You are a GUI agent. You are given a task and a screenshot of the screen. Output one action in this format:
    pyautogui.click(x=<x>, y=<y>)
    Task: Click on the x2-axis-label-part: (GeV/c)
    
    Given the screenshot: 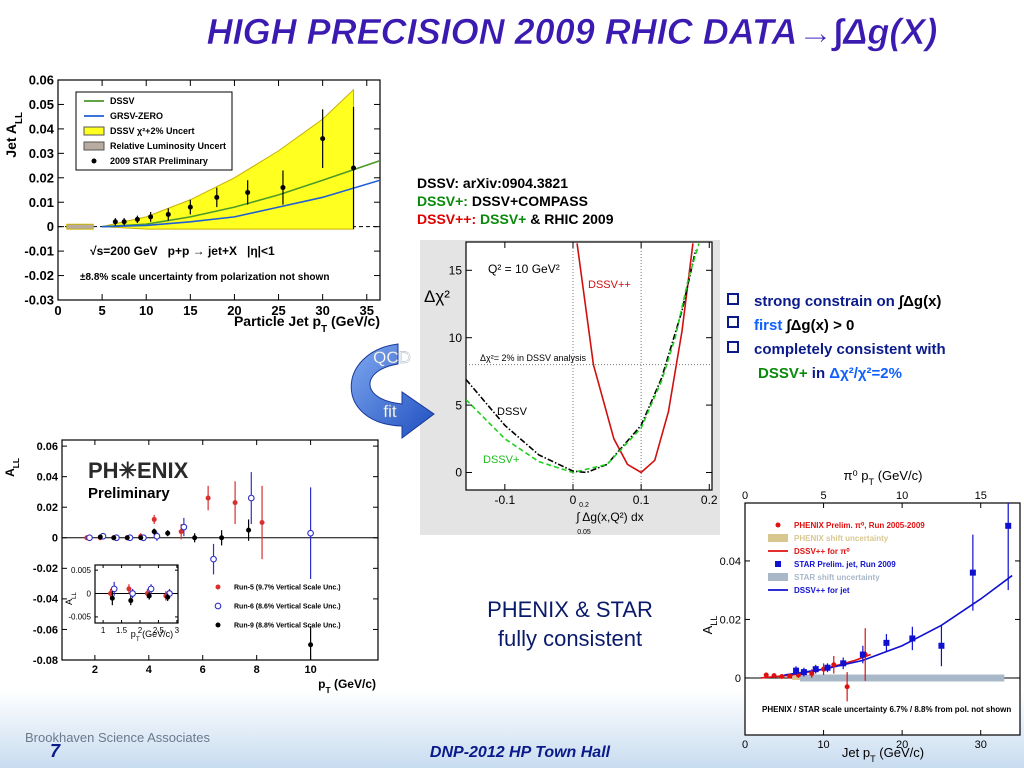 What is the action you would take?
    pyautogui.click(x=898, y=475)
    